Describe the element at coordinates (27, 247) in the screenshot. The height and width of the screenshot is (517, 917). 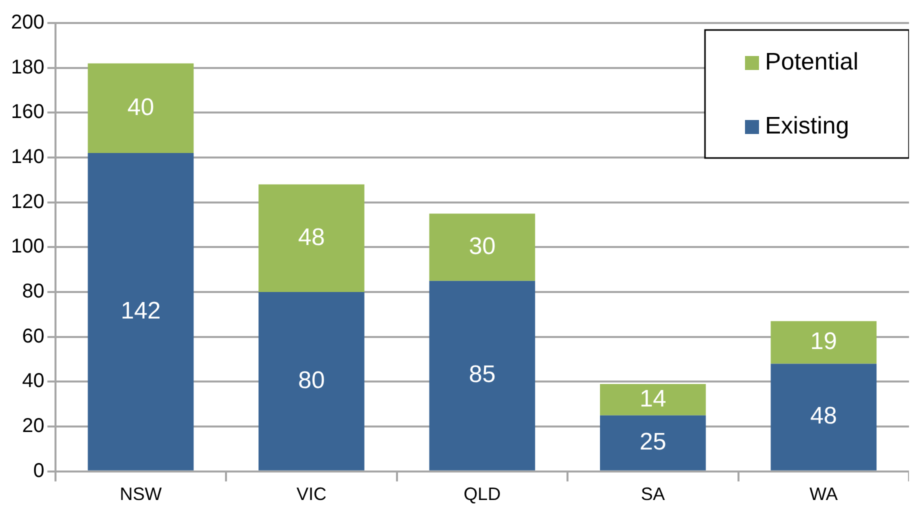
I see `y-tick-label: 100` at that location.